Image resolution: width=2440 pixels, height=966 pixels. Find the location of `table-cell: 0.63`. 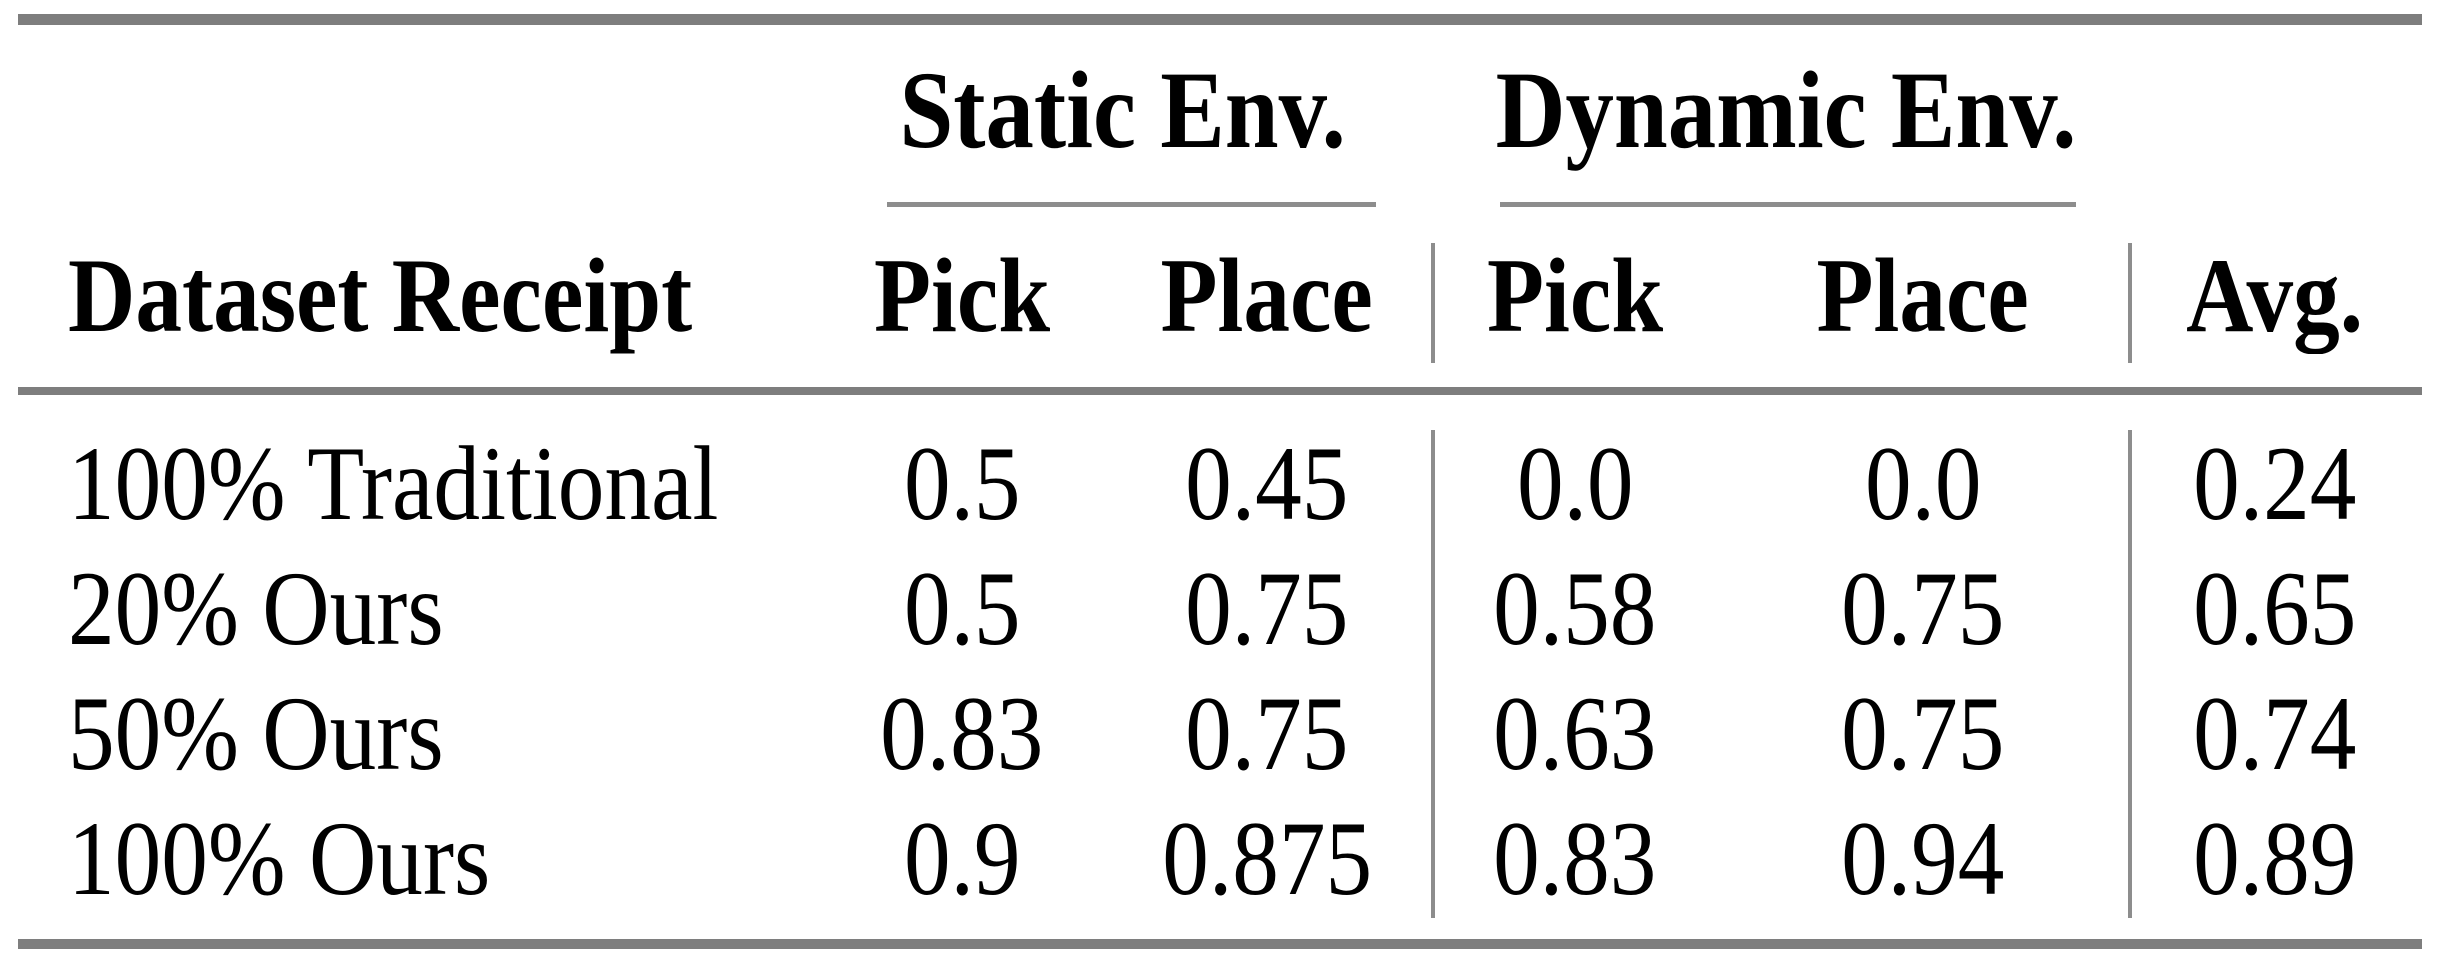

table-cell: 0.63 is located at coordinates (1575, 733).